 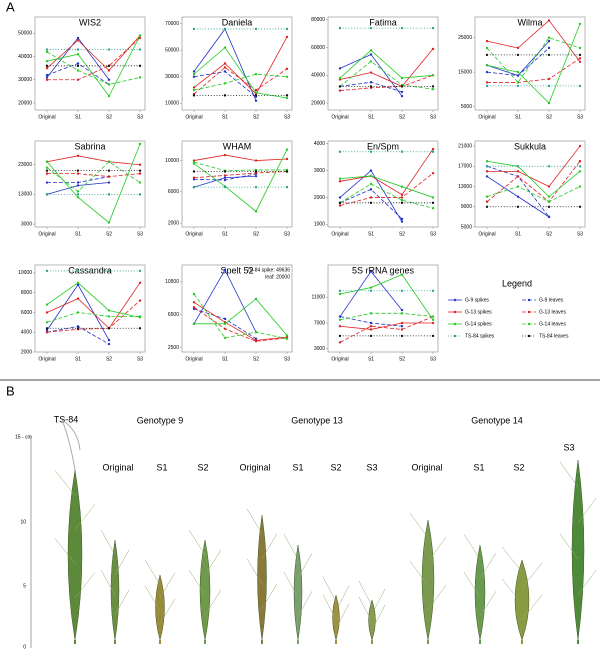 I want to click on chart-title: Sukkula, so click(x=530, y=146).